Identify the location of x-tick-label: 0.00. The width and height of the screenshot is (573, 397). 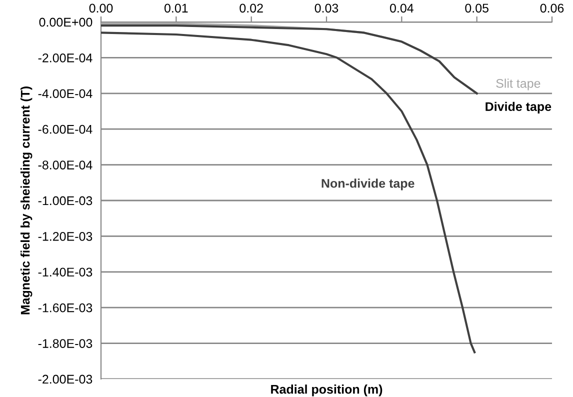
(101, 8).